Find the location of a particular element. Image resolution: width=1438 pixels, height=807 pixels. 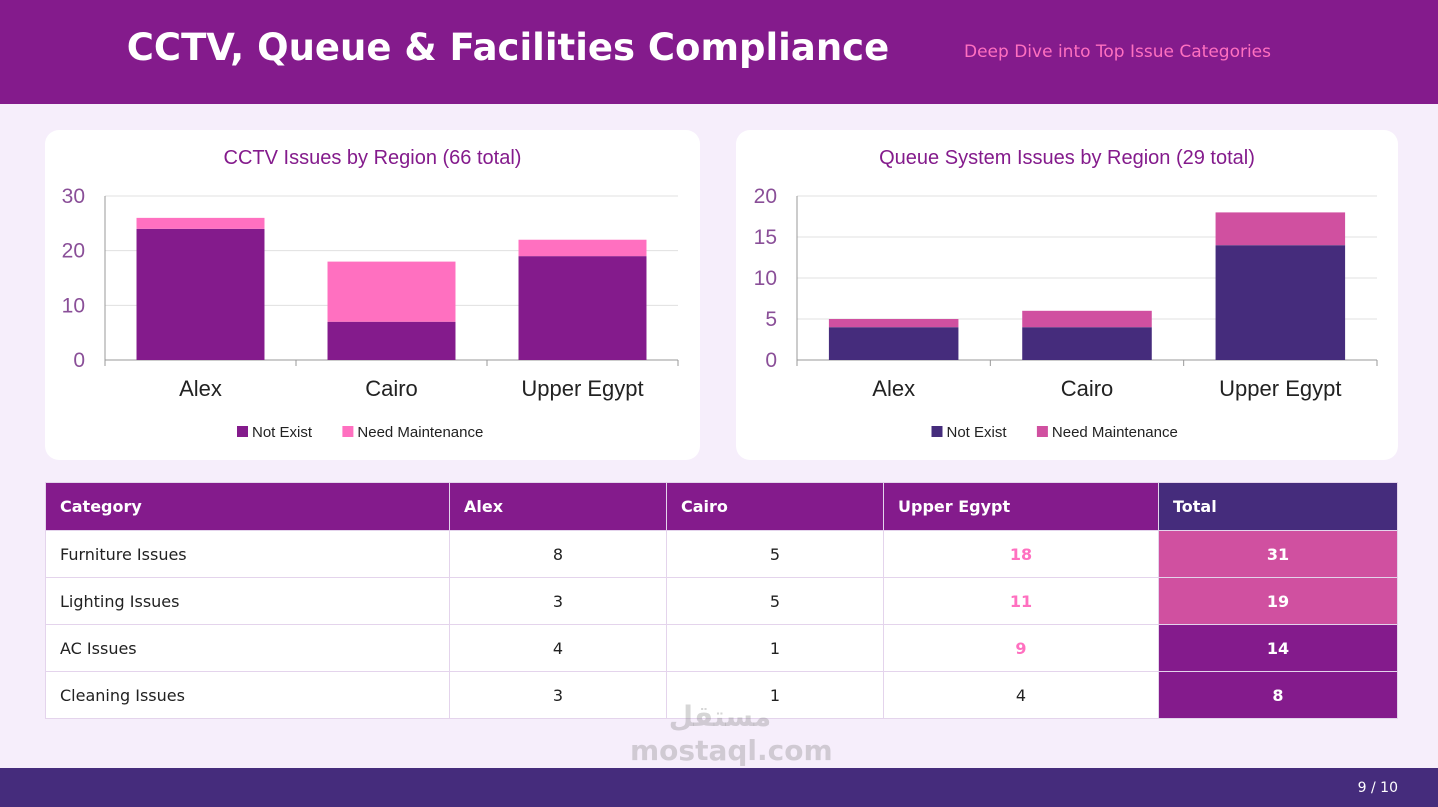

footer: 9 / 10 is located at coordinates (719, 787).